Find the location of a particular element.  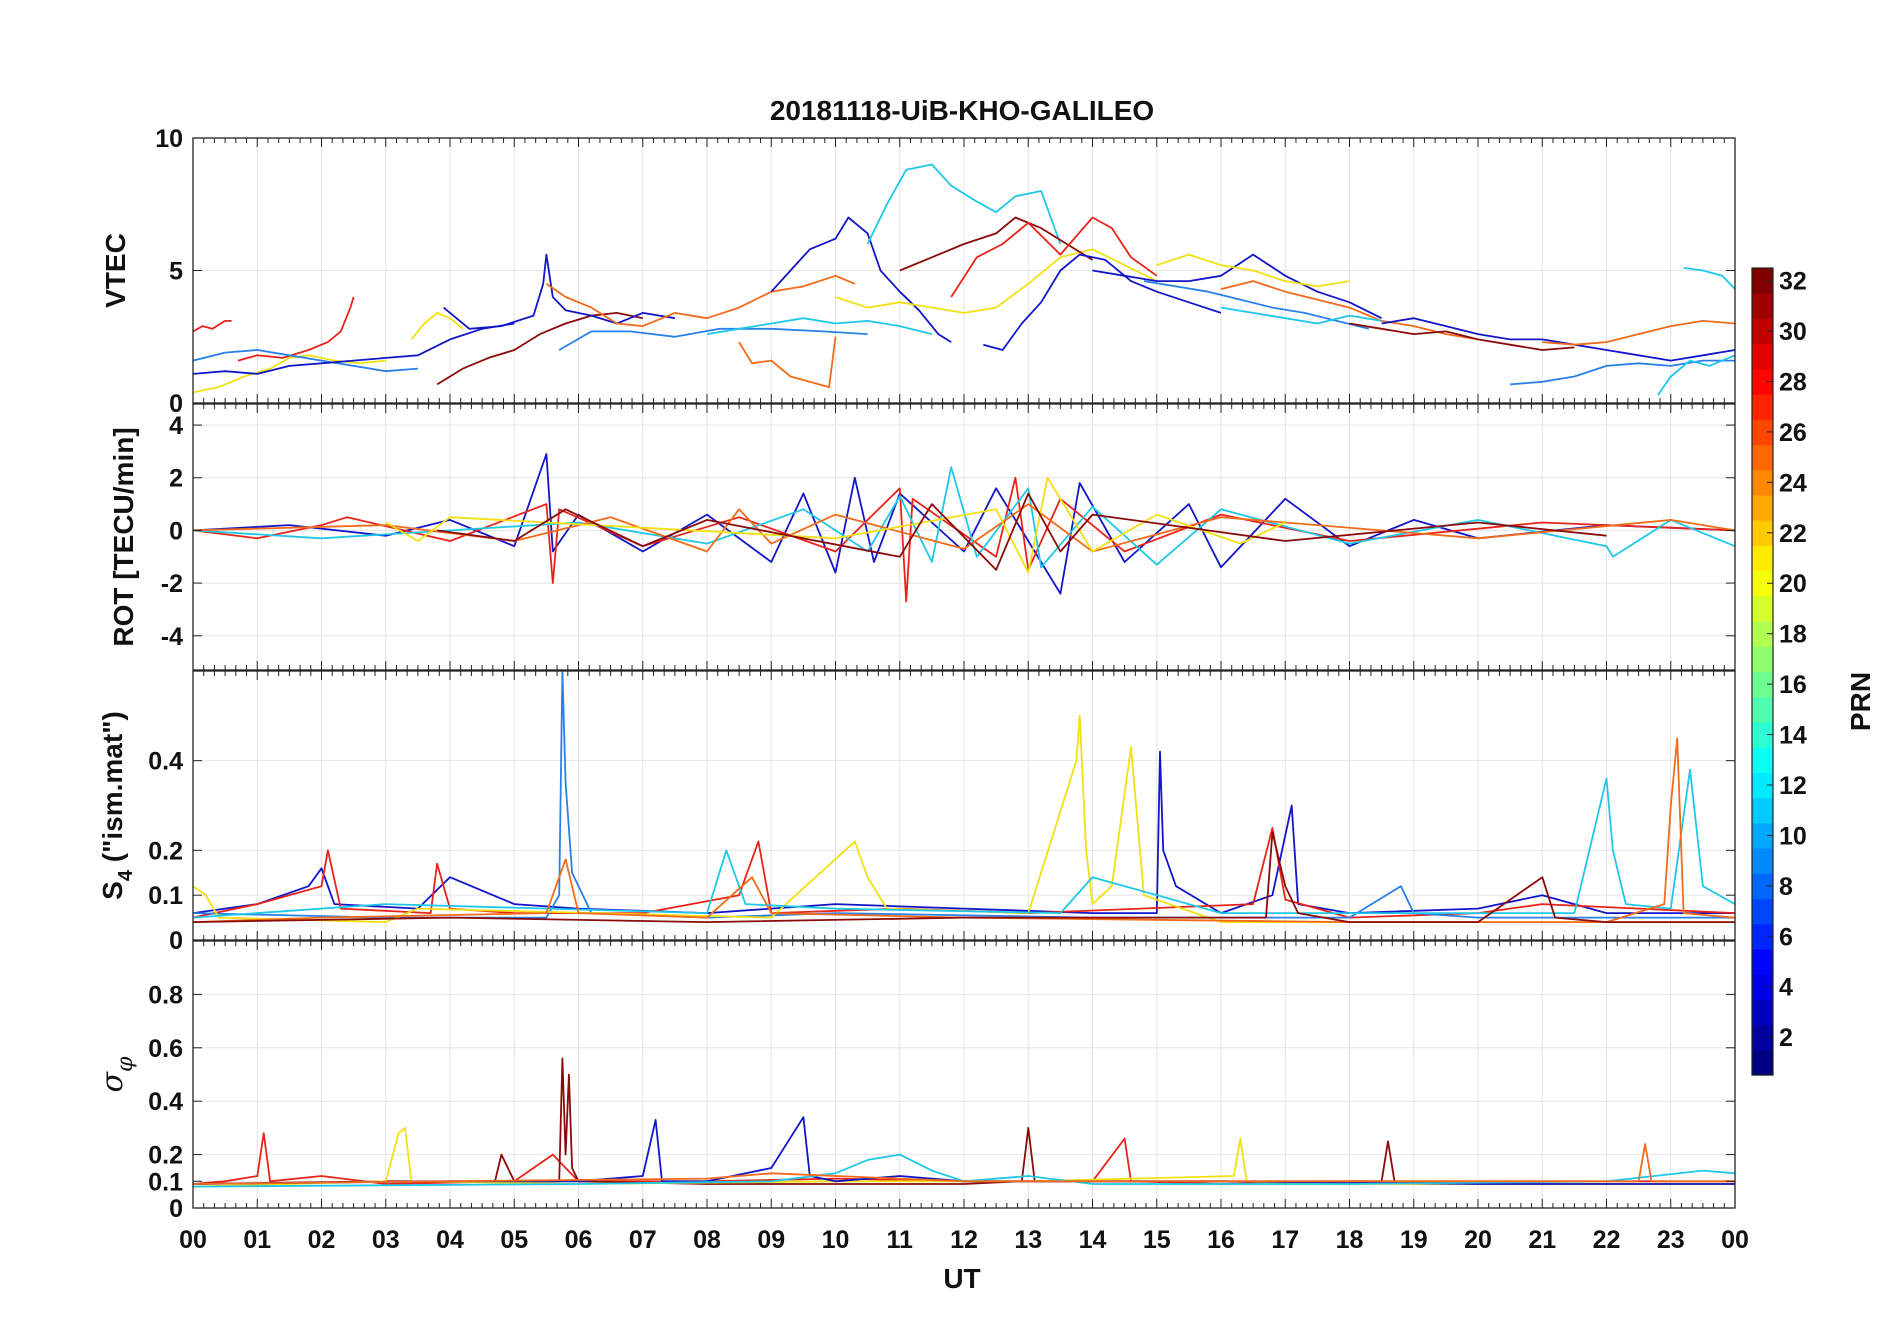

y-tick-label: -4 is located at coordinates (172, 637).